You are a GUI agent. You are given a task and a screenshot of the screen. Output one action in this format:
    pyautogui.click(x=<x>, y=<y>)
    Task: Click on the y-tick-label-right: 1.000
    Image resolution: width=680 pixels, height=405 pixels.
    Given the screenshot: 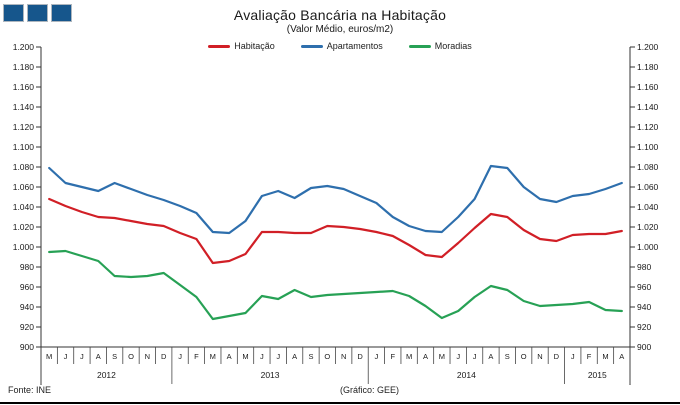 What is the action you would take?
    pyautogui.click(x=648, y=247)
    